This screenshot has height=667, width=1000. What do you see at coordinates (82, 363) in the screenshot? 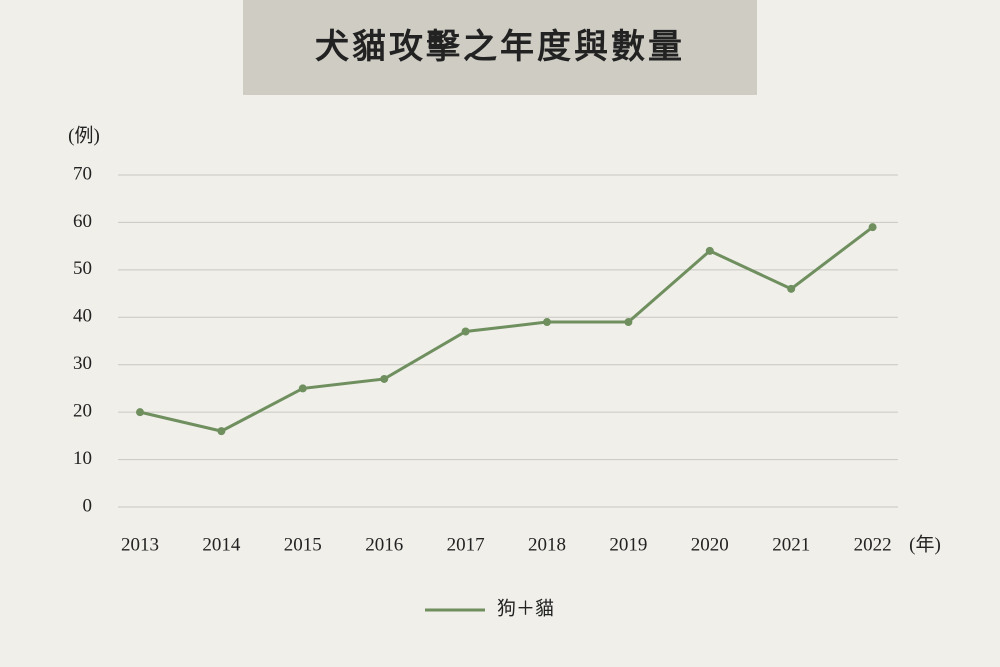
I see `y-tick-label: 30` at bounding box center [82, 363].